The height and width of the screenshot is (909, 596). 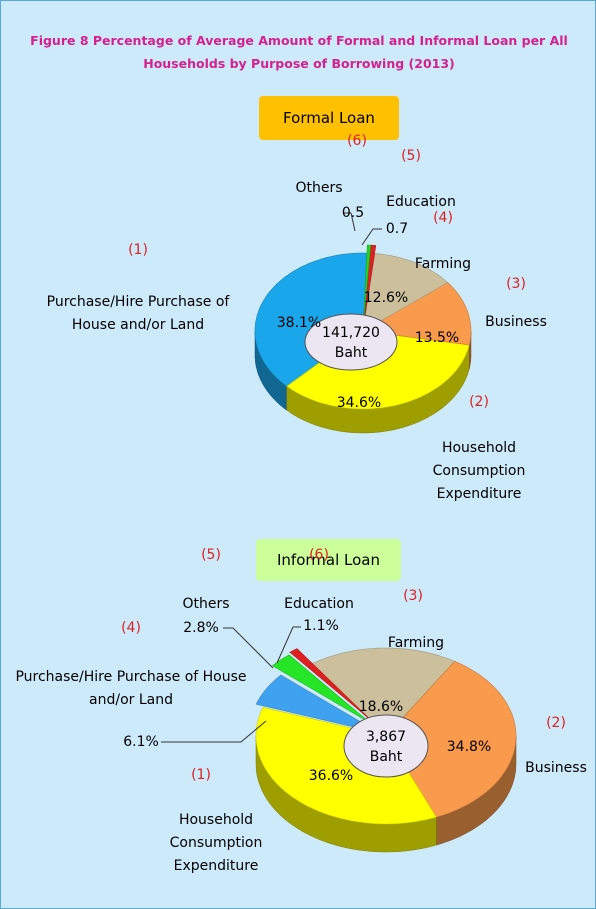 What do you see at coordinates (141, 742) in the screenshot?
I see `value-label: 6.1%` at bounding box center [141, 742].